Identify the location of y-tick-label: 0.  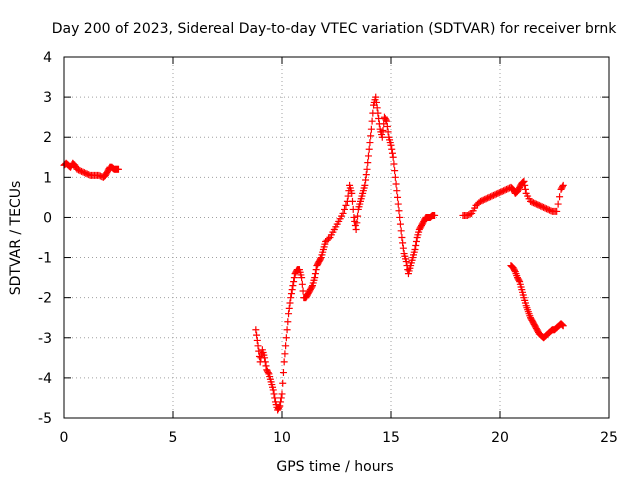
(47, 218).